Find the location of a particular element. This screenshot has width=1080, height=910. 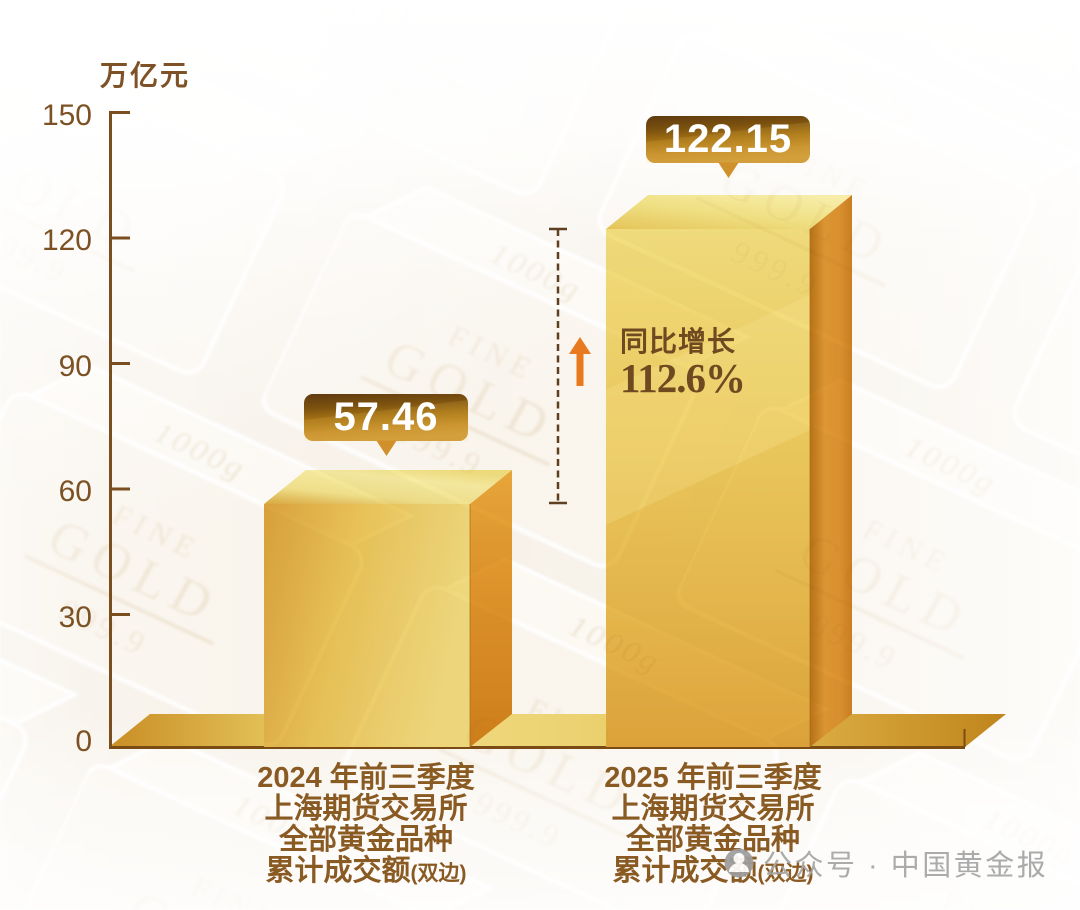

growth-annotation-title: 同比增长 is located at coordinates (678, 341).